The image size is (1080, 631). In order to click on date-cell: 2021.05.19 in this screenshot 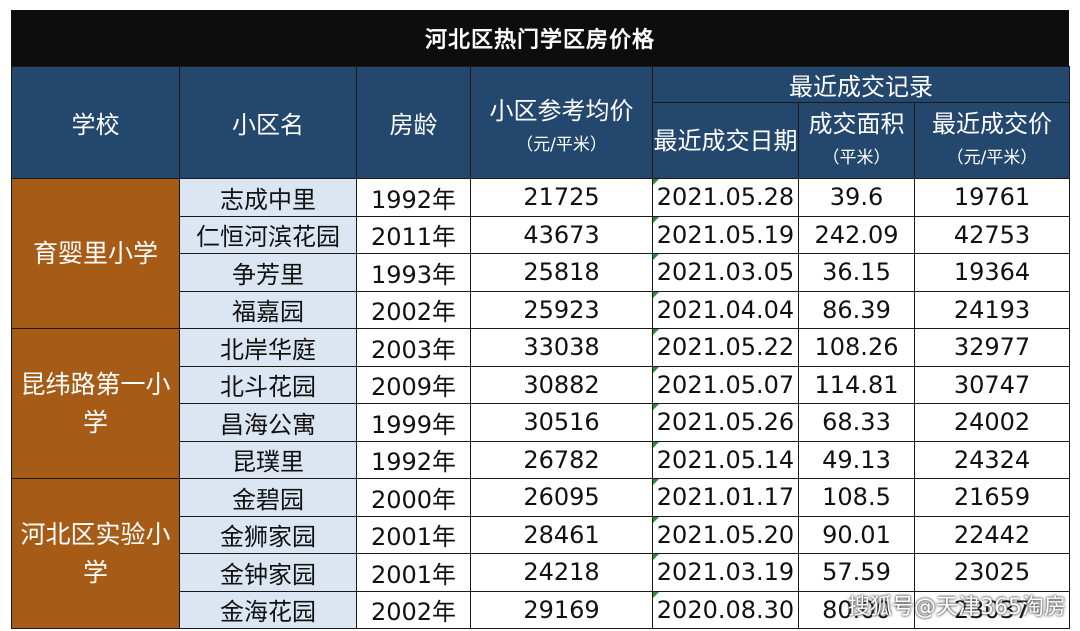, I will do `click(725, 234)`.